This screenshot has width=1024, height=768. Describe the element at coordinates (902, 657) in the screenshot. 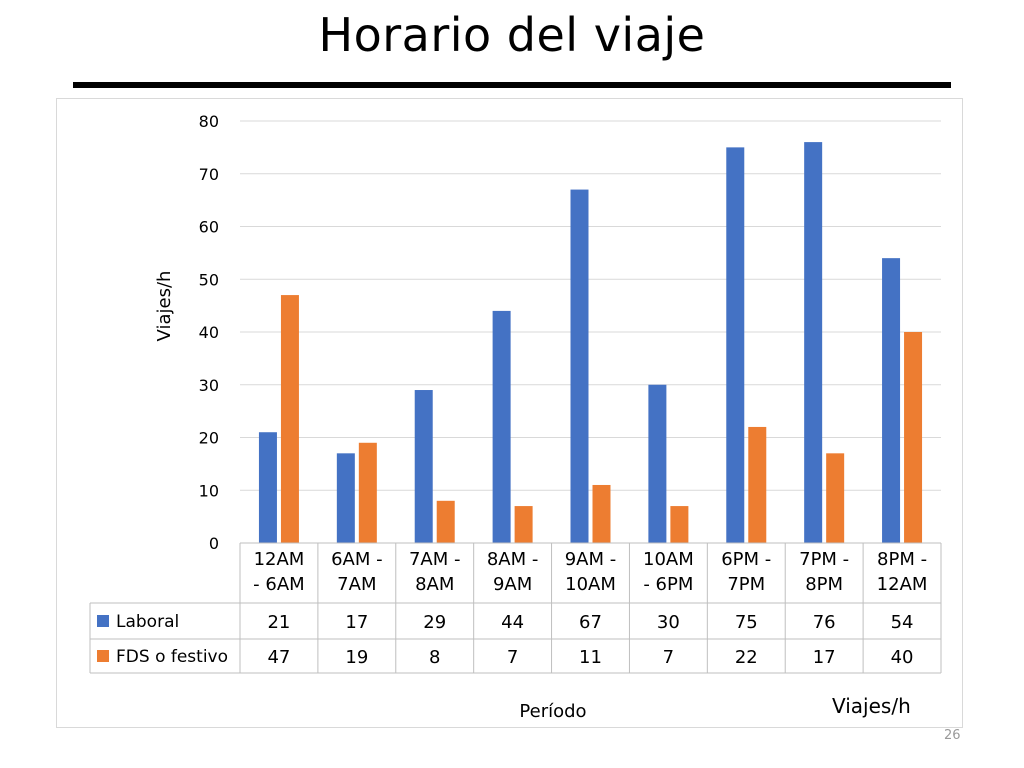

I see `table-value: 40` at that location.